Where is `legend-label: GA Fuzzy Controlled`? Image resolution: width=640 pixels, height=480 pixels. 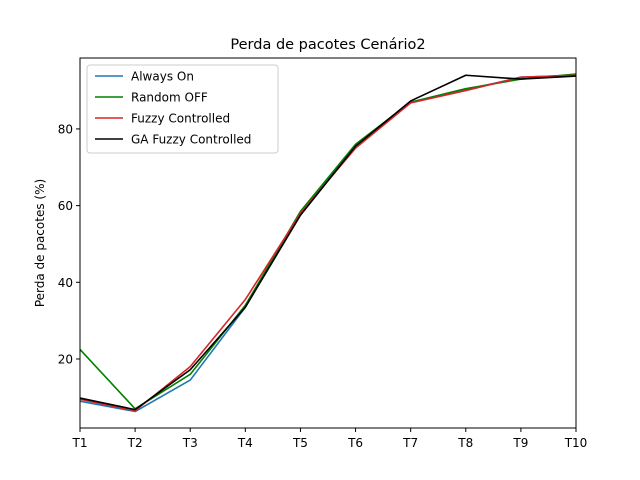 legend-label: GA Fuzzy Controlled is located at coordinates (191, 140).